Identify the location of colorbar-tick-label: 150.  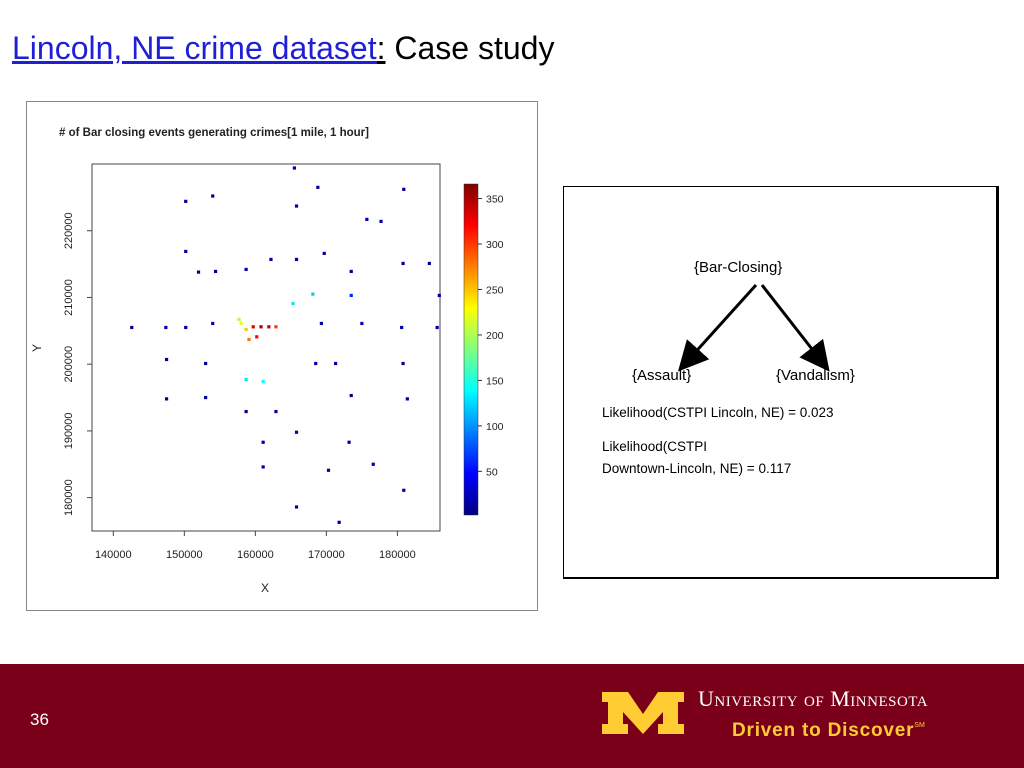
(495, 381).